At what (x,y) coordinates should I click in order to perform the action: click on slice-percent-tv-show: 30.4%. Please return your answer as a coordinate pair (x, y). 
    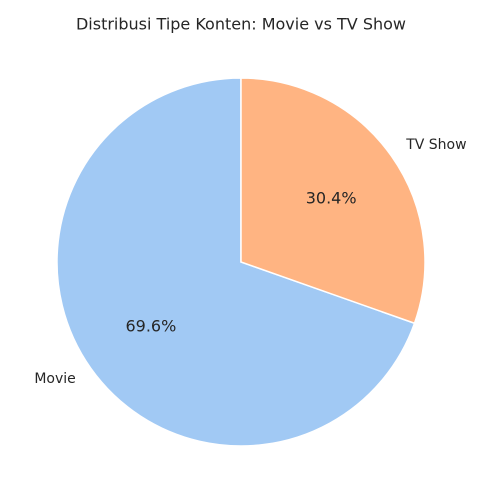
    Looking at the image, I should click on (331, 198).